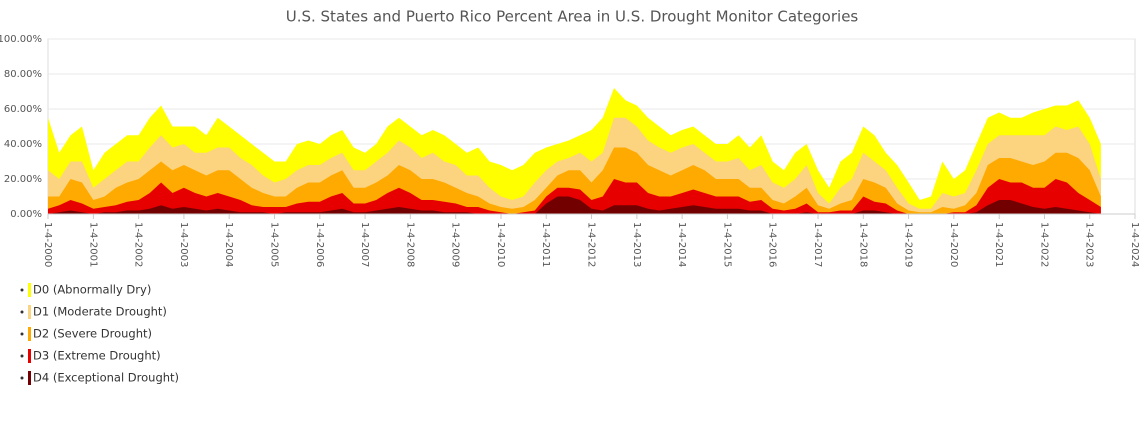 Image resolution: width=1145 pixels, height=423 pixels. What do you see at coordinates (1089, 244) in the screenshot?
I see `x-tick-label: 1-4-2023` at bounding box center [1089, 244].